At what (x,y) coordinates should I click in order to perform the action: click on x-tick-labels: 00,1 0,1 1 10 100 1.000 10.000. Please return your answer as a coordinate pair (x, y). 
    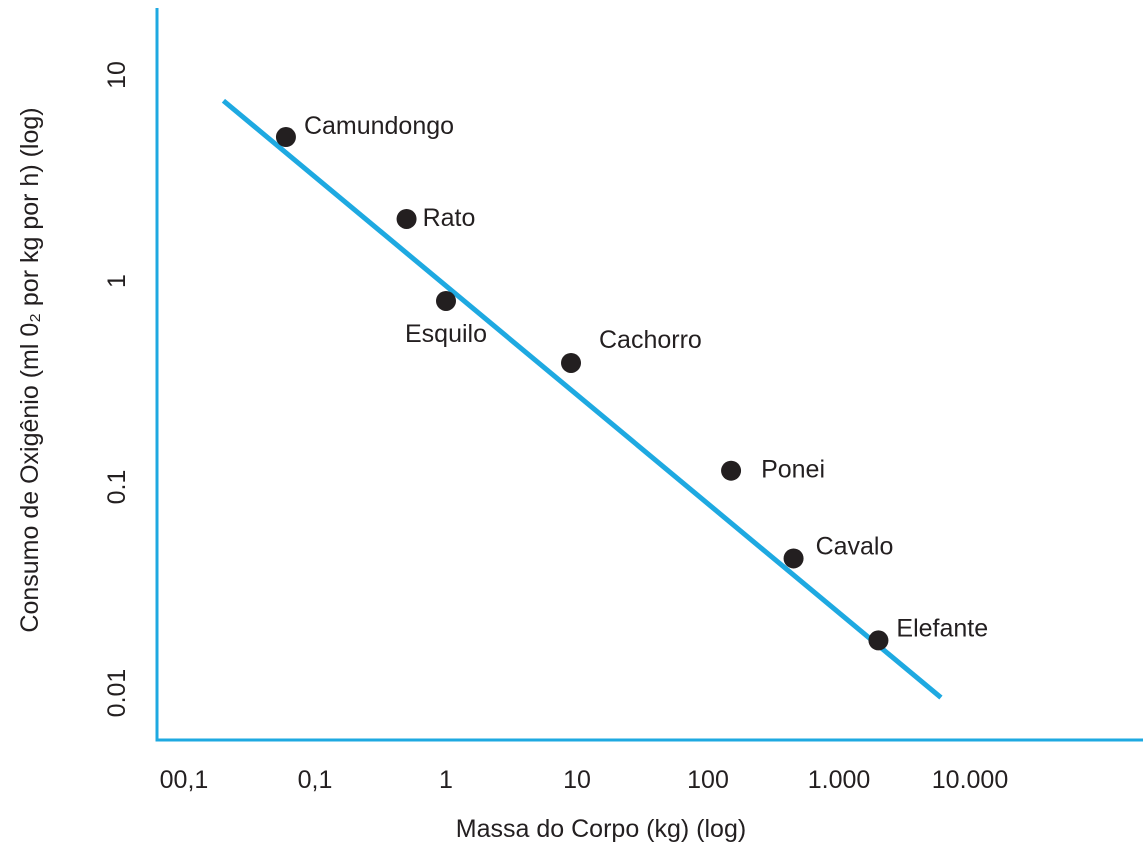
    Looking at the image, I should click on (584, 780).